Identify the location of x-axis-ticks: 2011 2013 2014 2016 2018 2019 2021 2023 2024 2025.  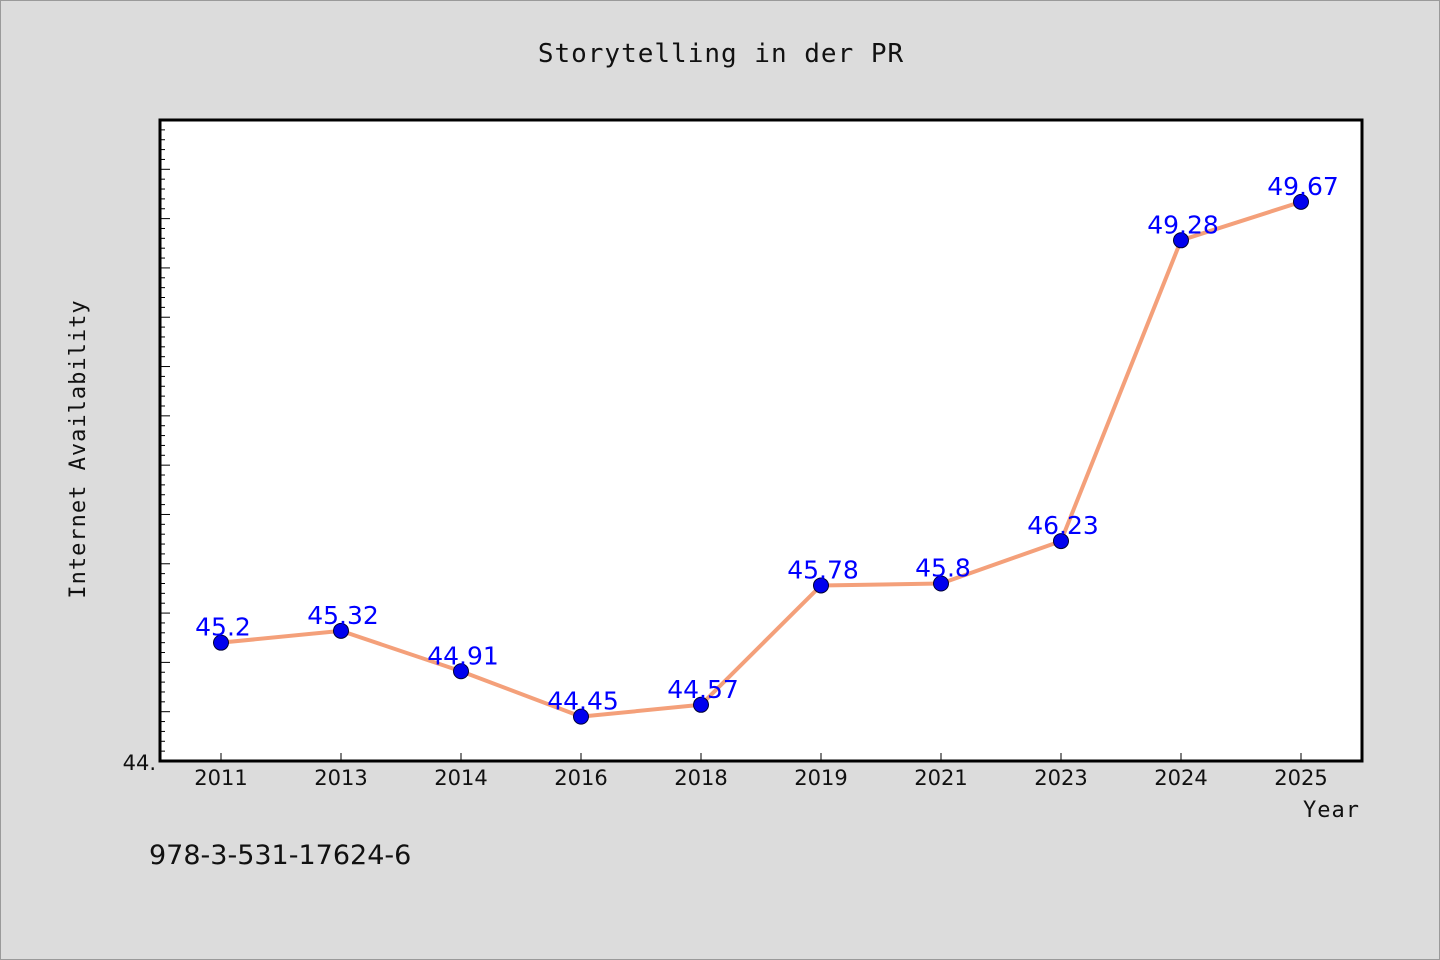
(761, 771).